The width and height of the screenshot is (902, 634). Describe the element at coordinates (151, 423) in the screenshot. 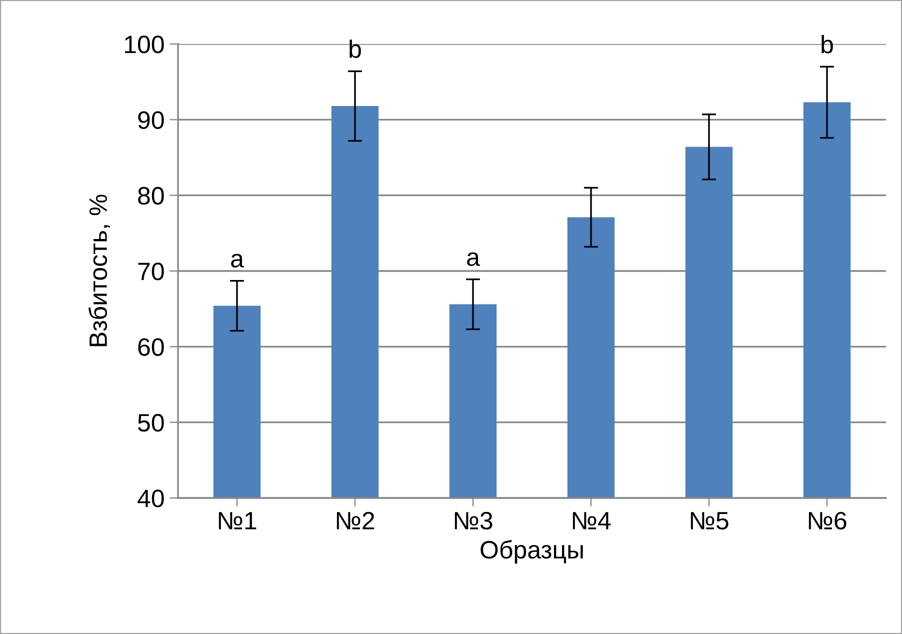

I see `y-tick-label: 50` at that location.